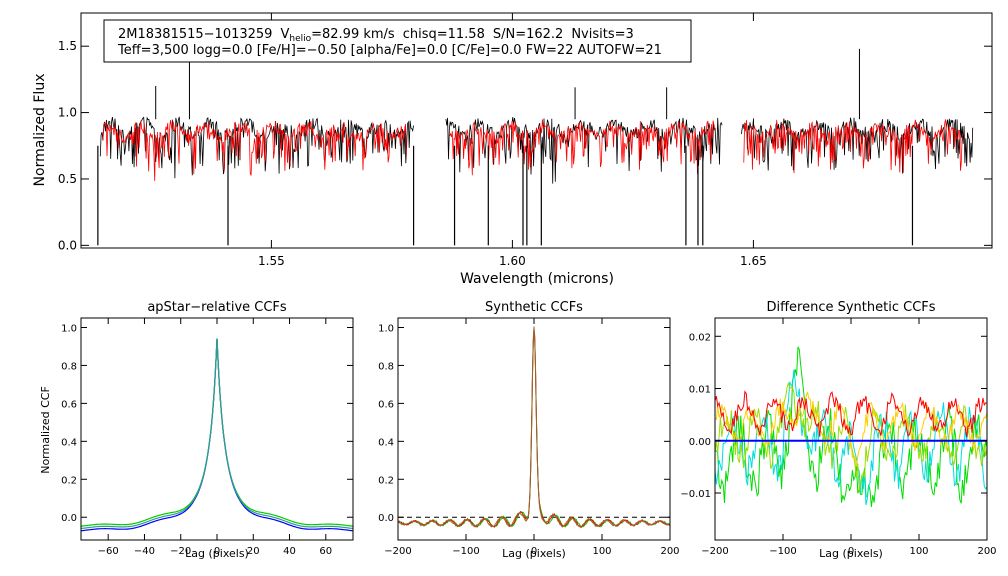  What do you see at coordinates (534, 307) in the screenshot?
I see `synthetic-ccf-title: Synthetic CCFs` at bounding box center [534, 307].